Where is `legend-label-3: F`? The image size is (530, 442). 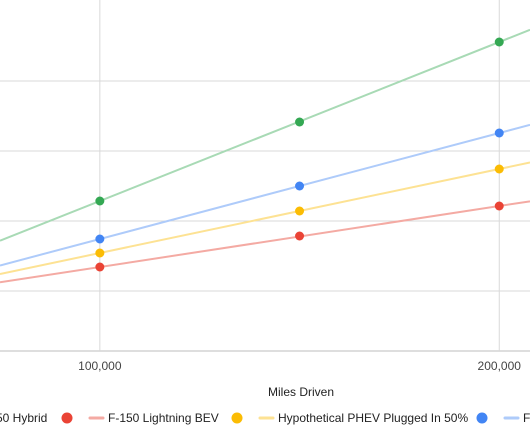 legend-label-3: F is located at coordinates (526, 418).